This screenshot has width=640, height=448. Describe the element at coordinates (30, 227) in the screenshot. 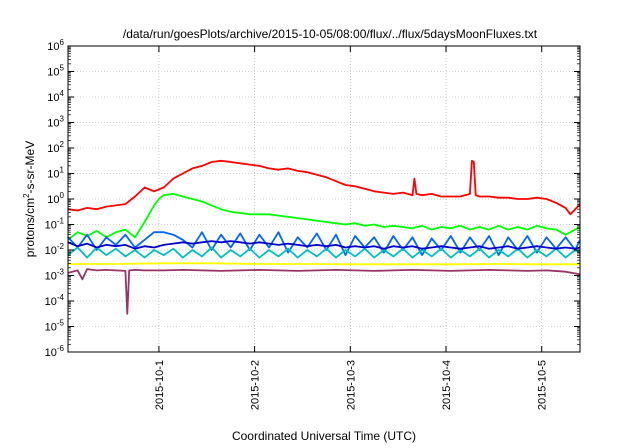

I see `y-axis-label-pre: protons/cm` at that location.